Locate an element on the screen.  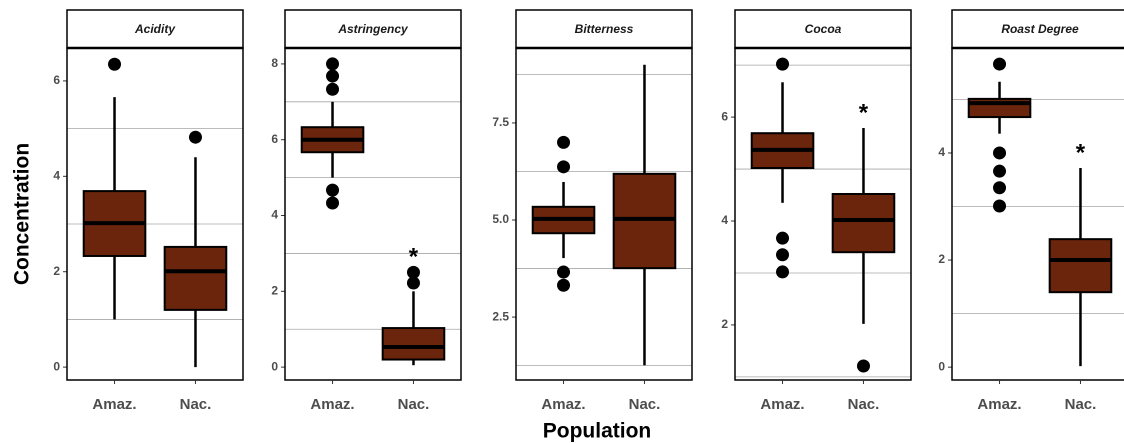
panel-title: Roast Degree is located at coordinates (1040, 29).